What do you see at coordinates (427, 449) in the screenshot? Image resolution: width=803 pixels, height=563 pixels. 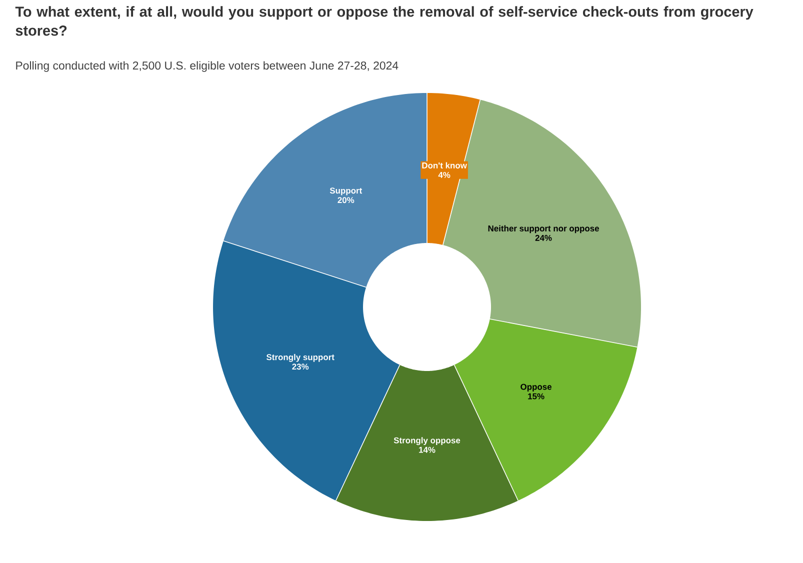 I see `data-label: 14%` at bounding box center [427, 449].